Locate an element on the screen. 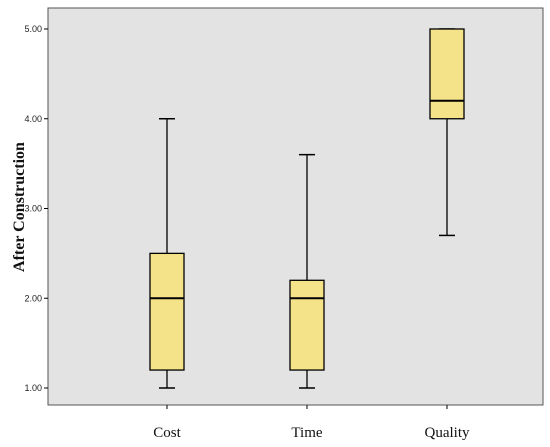 The width and height of the screenshot is (550, 447). box-quality is located at coordinates (447, 132).